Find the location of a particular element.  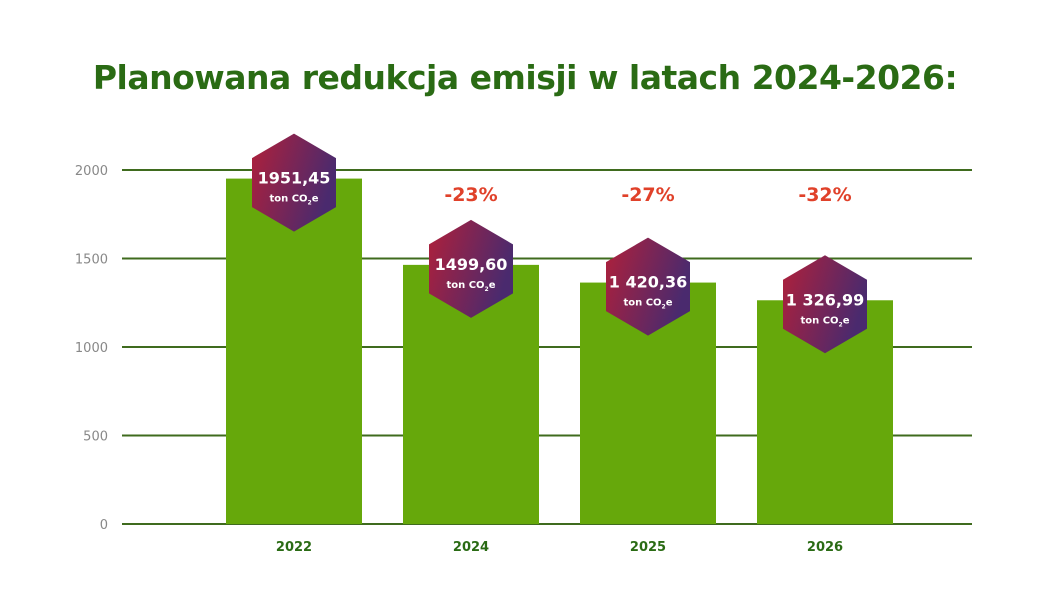

x-tick-label: 2026 is located at coordinates (825, 547).